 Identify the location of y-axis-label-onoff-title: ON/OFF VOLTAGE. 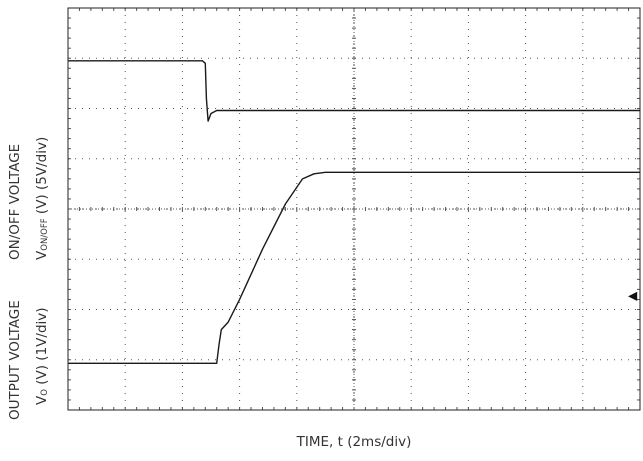
(15, 201).